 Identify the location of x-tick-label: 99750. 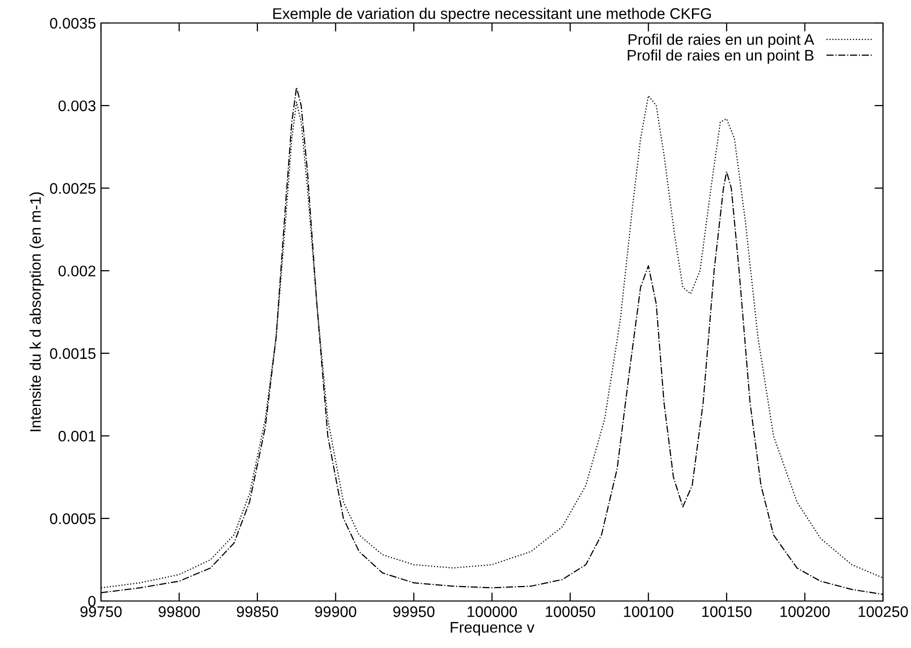
(101, 612).